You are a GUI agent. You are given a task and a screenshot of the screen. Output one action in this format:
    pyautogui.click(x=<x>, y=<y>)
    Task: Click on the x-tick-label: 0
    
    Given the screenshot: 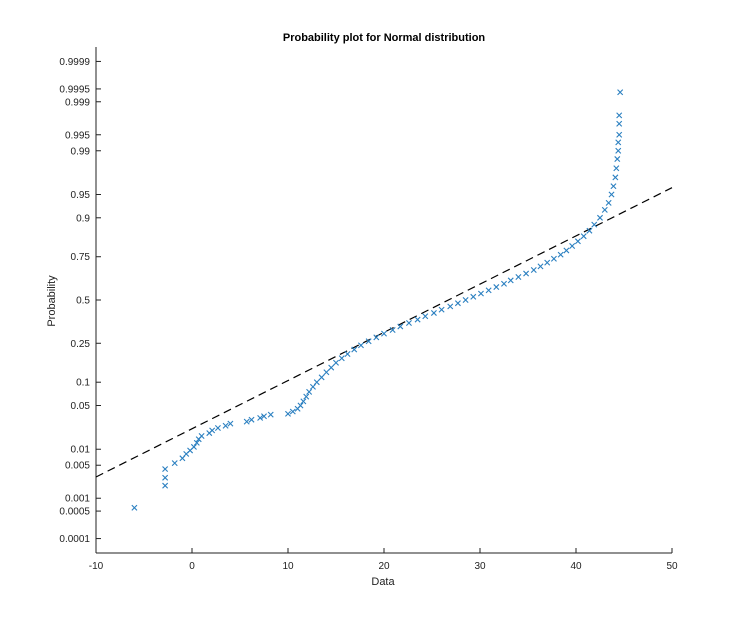 What is the action you would take?
    pyautogui.click(x=192, y=566)
    